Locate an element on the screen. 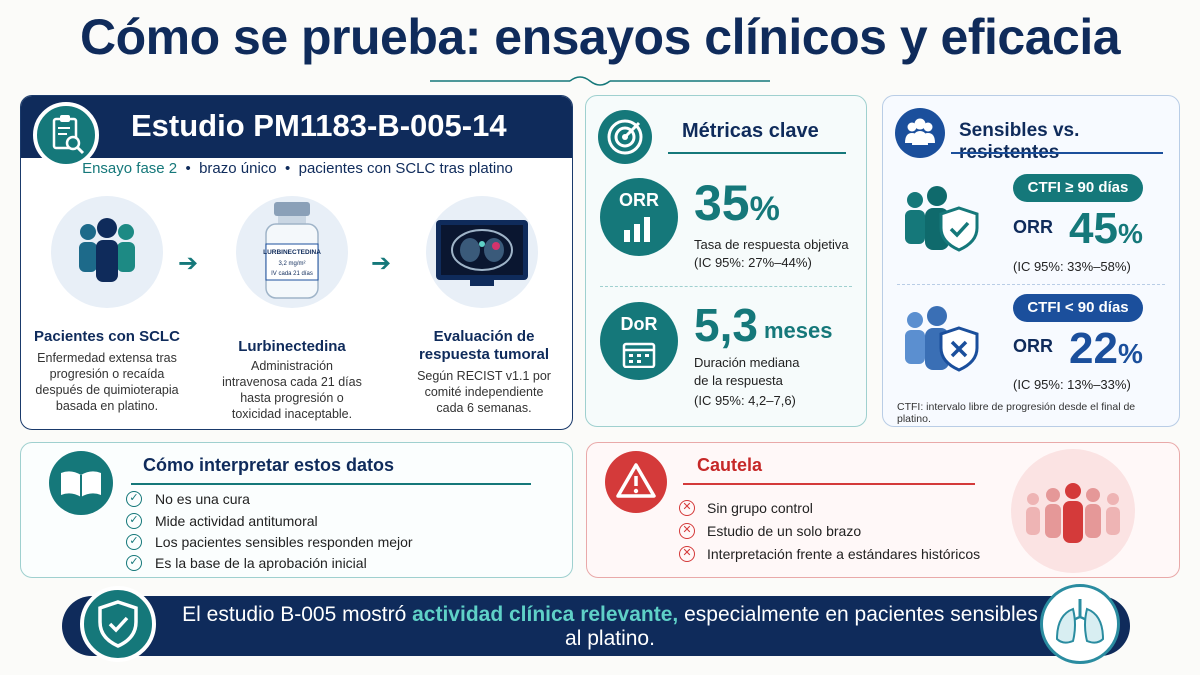 This screenshot has height=675, width=1200. sensitive-group-shield-icon is located at coordinates (942, 219).